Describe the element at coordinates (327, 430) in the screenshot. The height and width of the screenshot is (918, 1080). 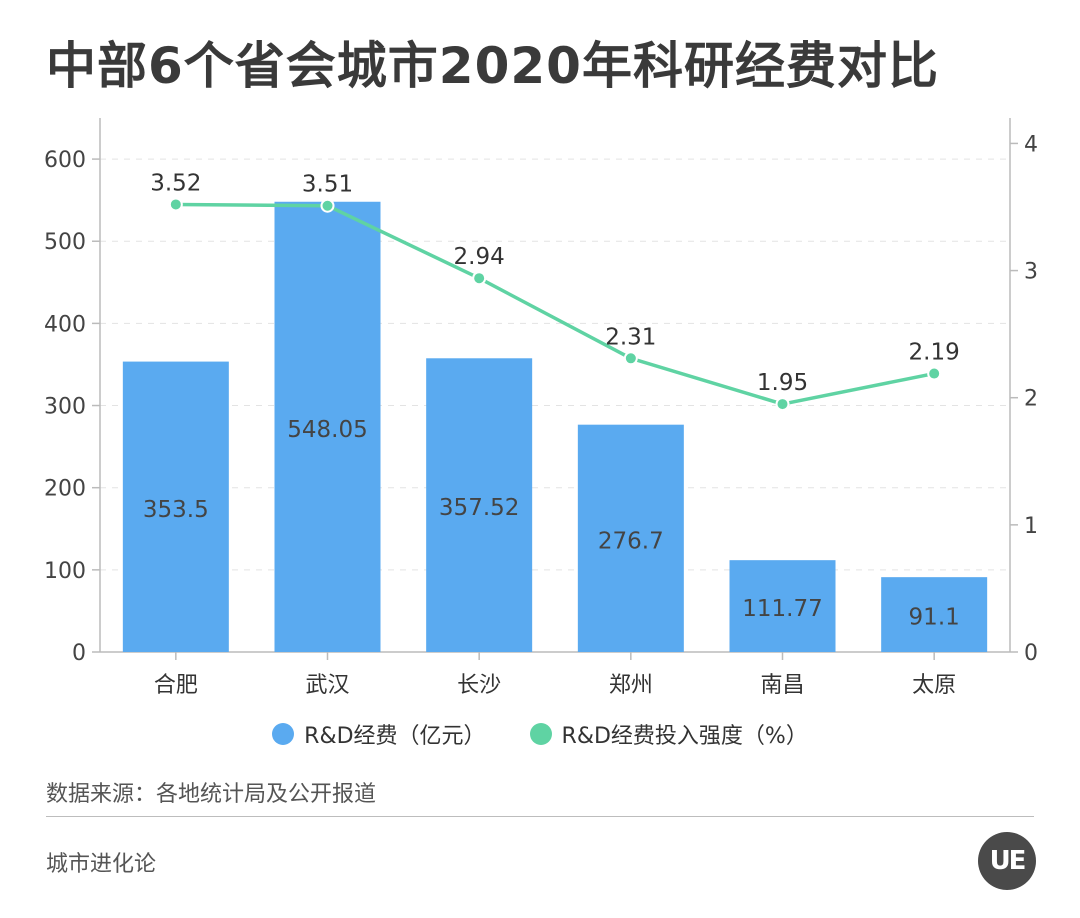
I see `bar-value-label: 548.05` at that location.